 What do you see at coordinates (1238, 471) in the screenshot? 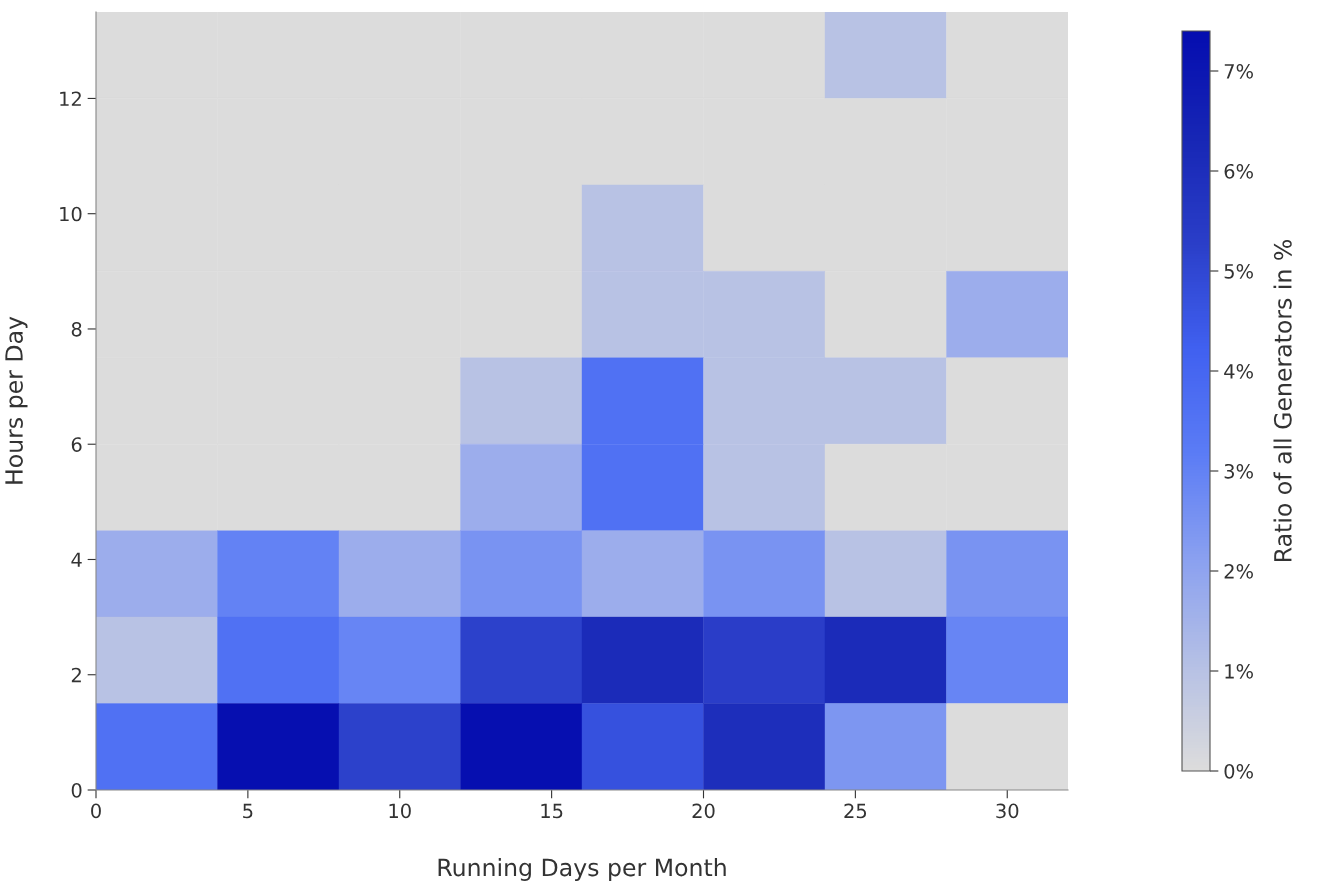
I see `color-bar-label: 3%` at bounding box center [1238, 471].